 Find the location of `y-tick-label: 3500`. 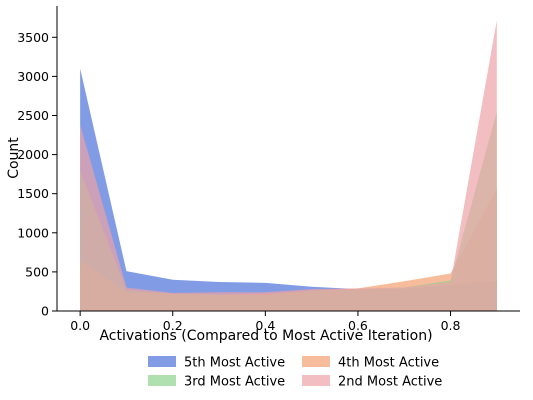

y-tick-label: 3500 is located at coordinates (33, 37).